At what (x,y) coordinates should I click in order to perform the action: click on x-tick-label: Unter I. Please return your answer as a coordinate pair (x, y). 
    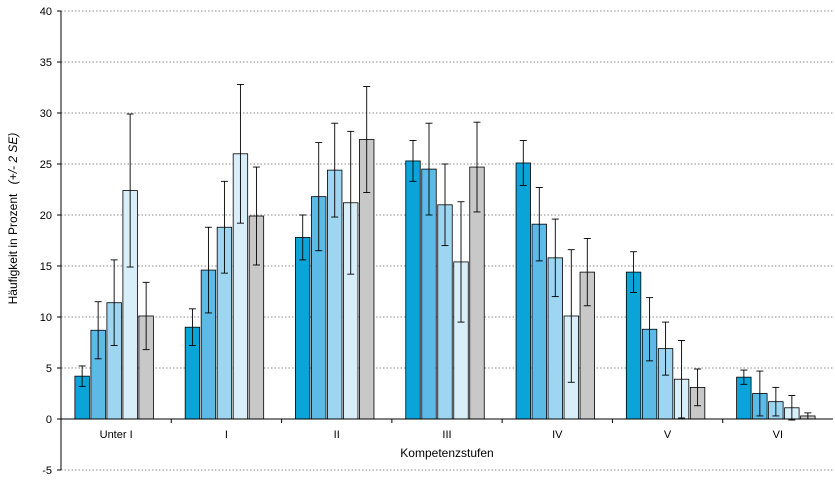
    Looking at the image, I should click on (116, 435).